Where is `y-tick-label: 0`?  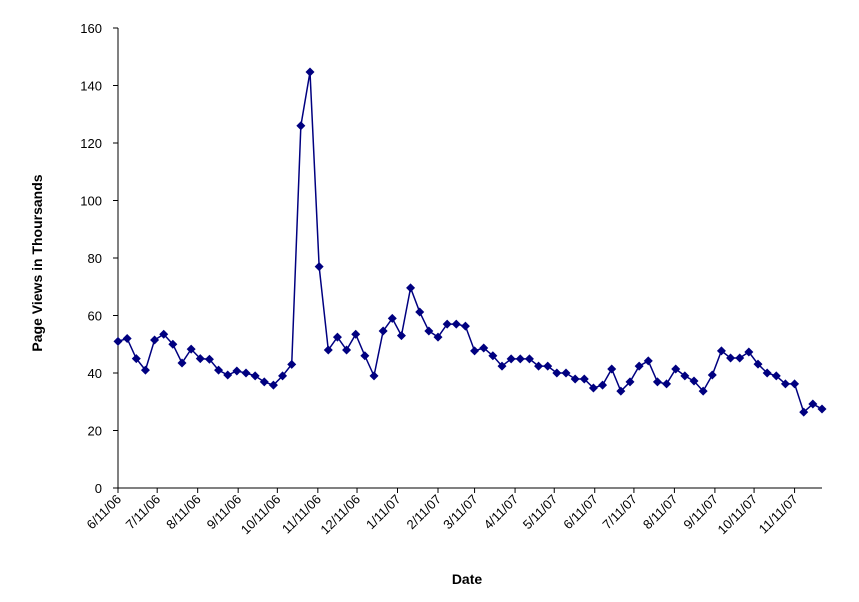
y-tick-label: 0 is located at coordinates (98, 488).